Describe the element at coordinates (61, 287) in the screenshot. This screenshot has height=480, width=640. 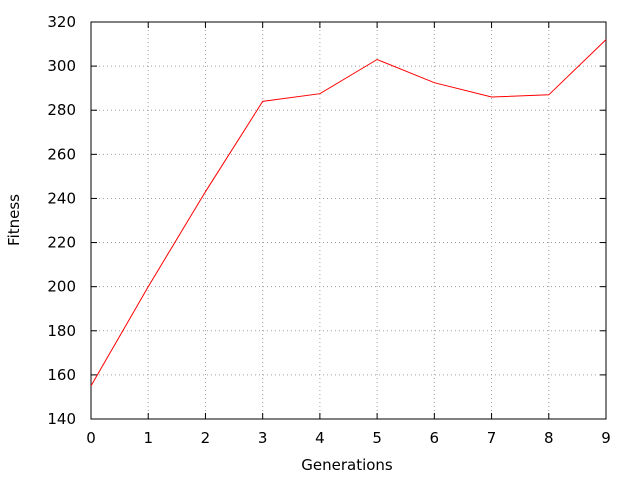
I see `y-tick-label: 200` at that location.